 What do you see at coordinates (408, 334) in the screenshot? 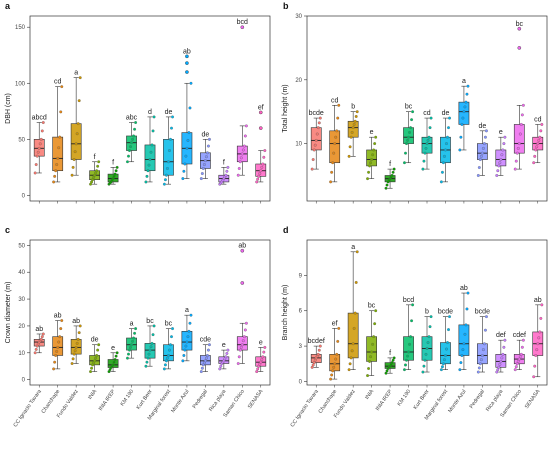
I see `box-5: bcd` at bounding box center [408, 334].